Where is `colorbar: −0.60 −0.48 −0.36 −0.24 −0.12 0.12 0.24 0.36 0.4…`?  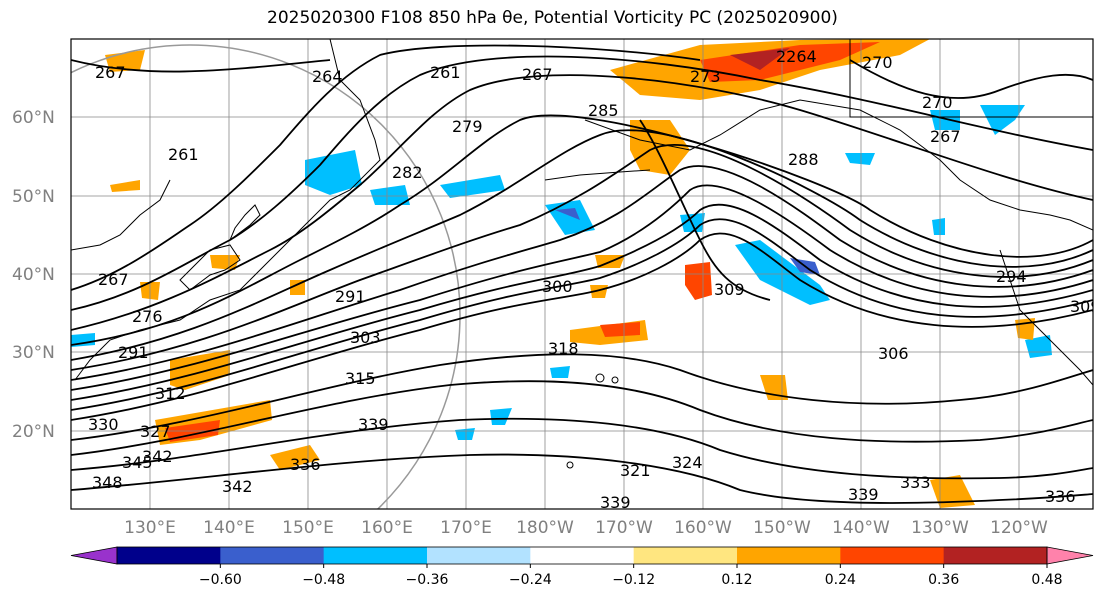 colorbar: −0.60 −0.48 −0.36 −0.24 −0.12 0.12 0.24 0.36 0.4… is located at coordinates (582, 567).